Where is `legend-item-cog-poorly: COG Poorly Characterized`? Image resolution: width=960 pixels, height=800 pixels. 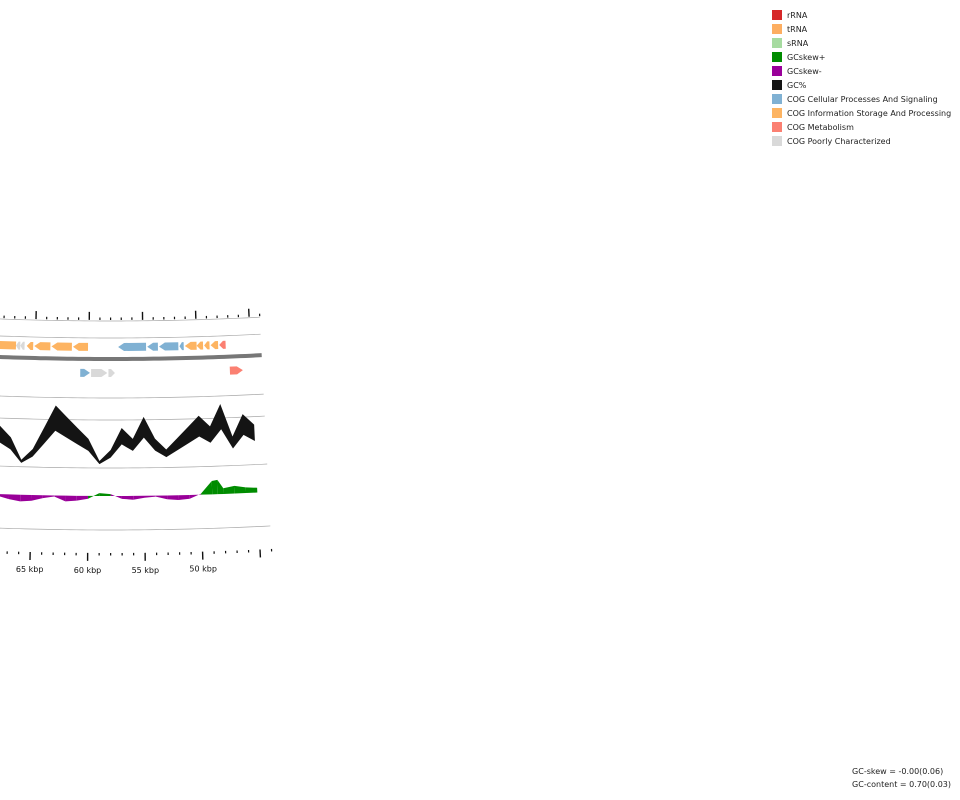 legend-item-cog-poorly: COG Poorly Characterized is located at coordinates (861, 141).